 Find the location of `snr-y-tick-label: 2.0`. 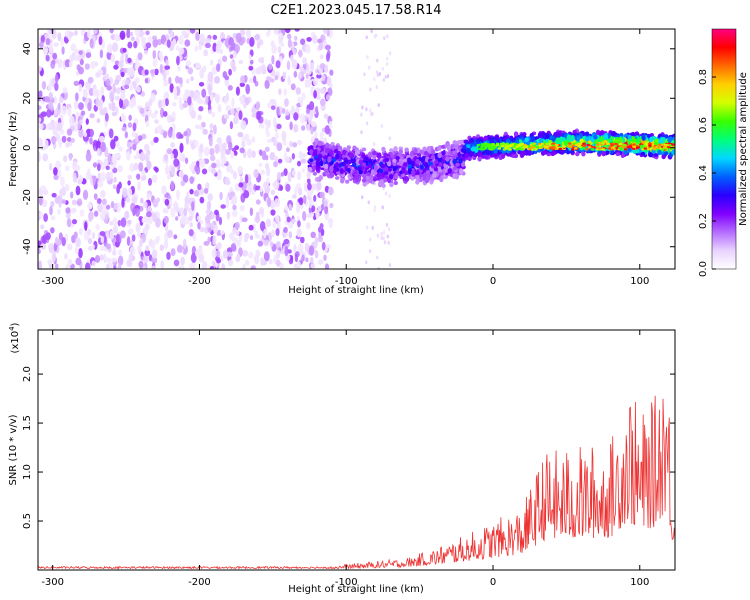

snr-y-tick-label: 2.0 is located at coordinates (27, 374).